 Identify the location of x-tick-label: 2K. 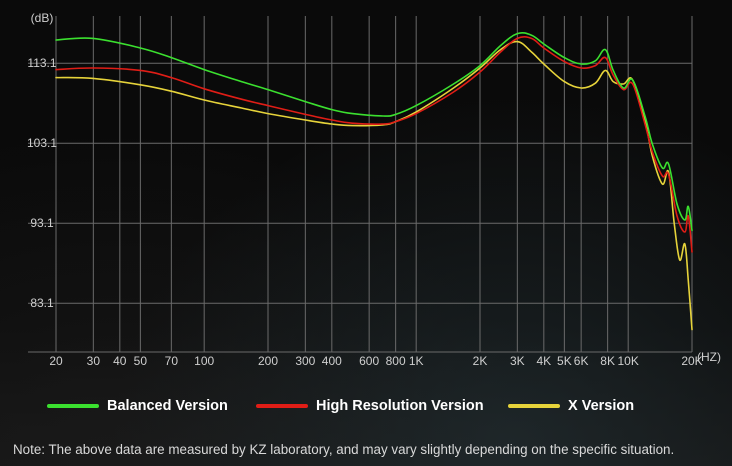
(480, 361).